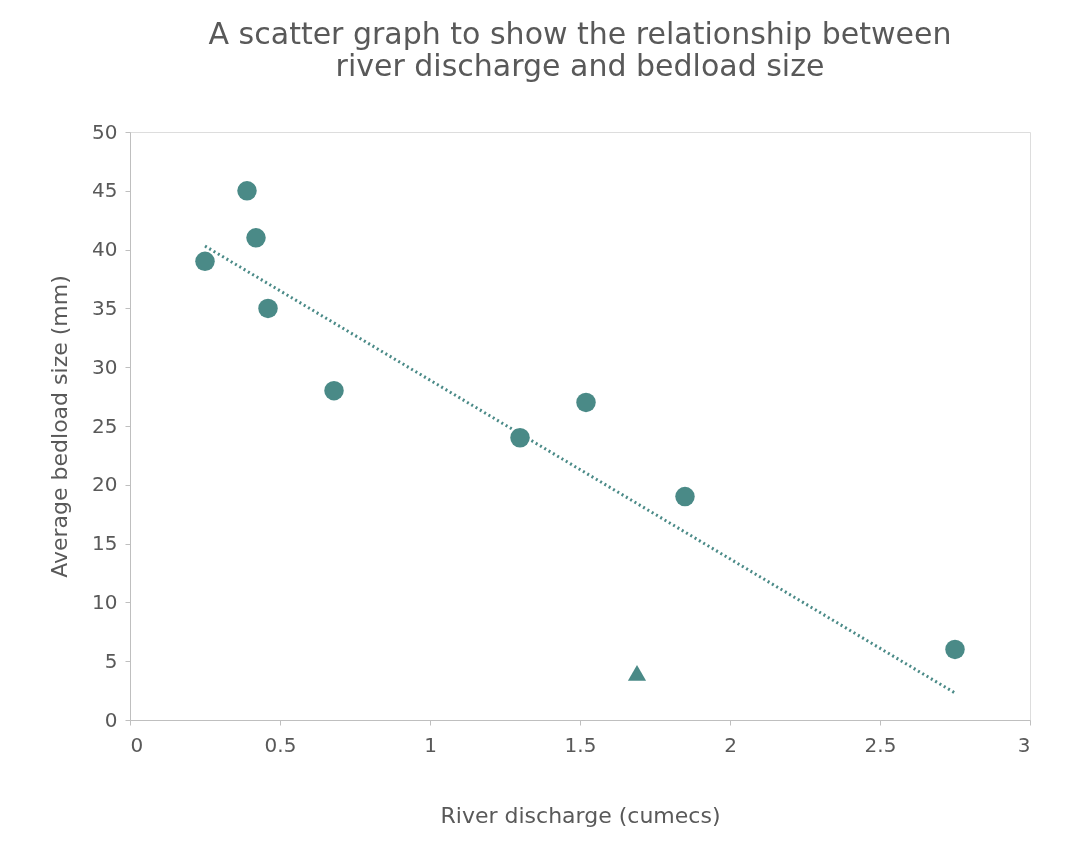 This screenshot has width=1081, height=846. I want to click on x-tick-label: 1.5, so click(580, 744).